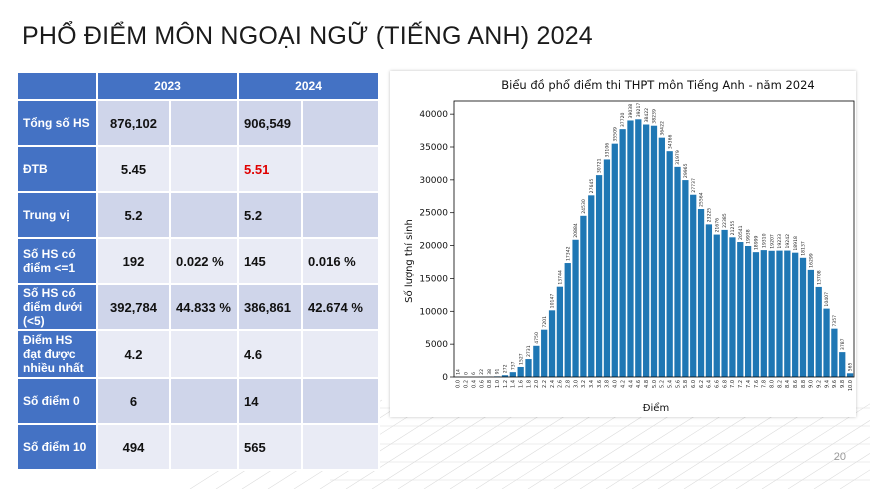 This screenshot has width=870, height=489. What do you see at coordinates (270, 307) in the screenshot?
I see `value-2024: 386,861` at bounding box center [270, 307].